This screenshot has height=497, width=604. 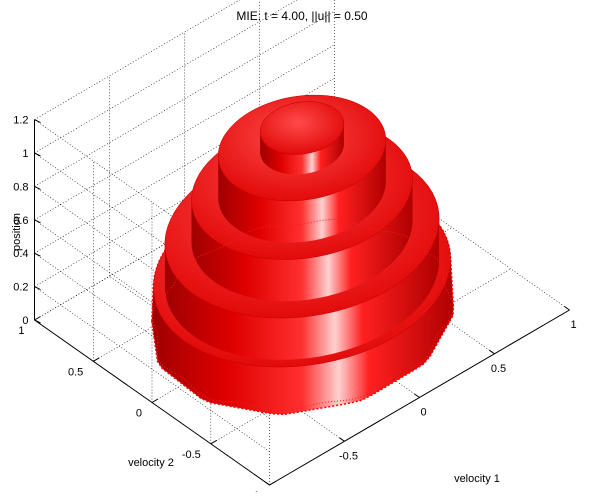 I want to click on z-axis-label: position, so click(x=17, y=232).